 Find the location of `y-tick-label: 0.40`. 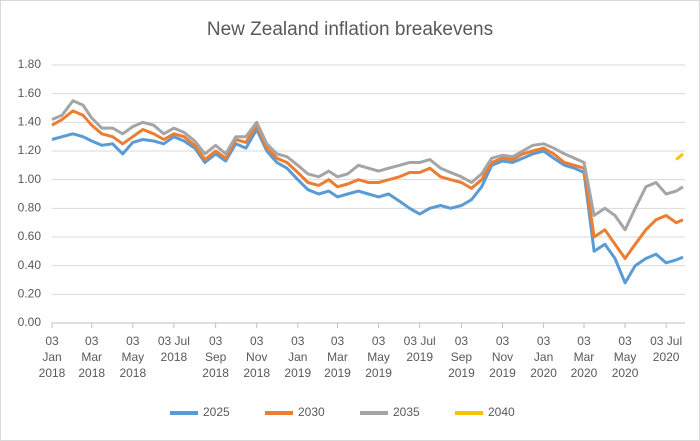

y-tick-label: 0.40 is located at coordinates (30, 265).